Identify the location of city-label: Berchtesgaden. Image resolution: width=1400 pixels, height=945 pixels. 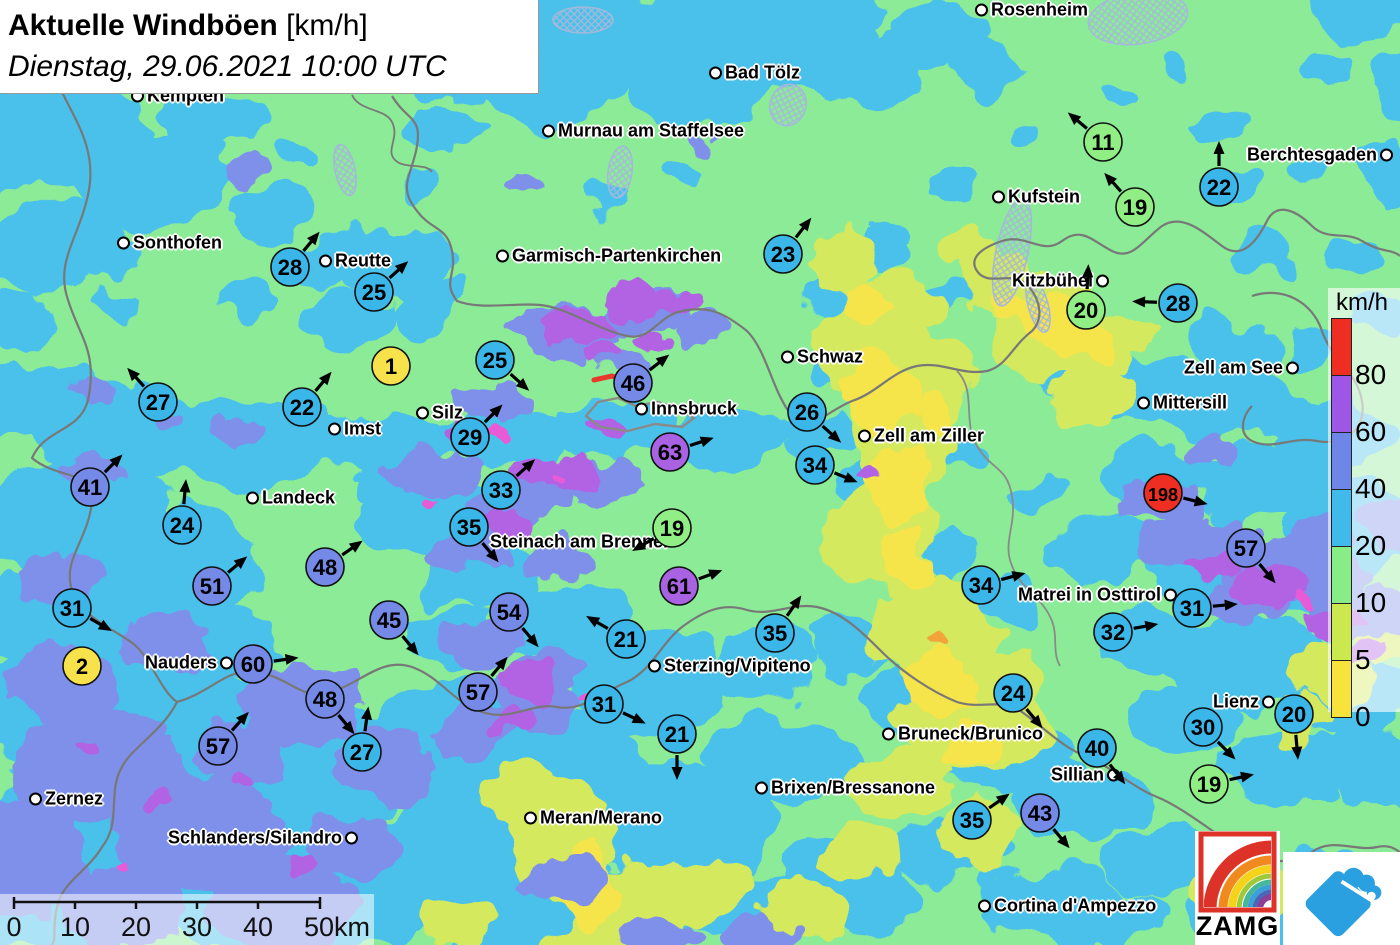
(1320, 155).